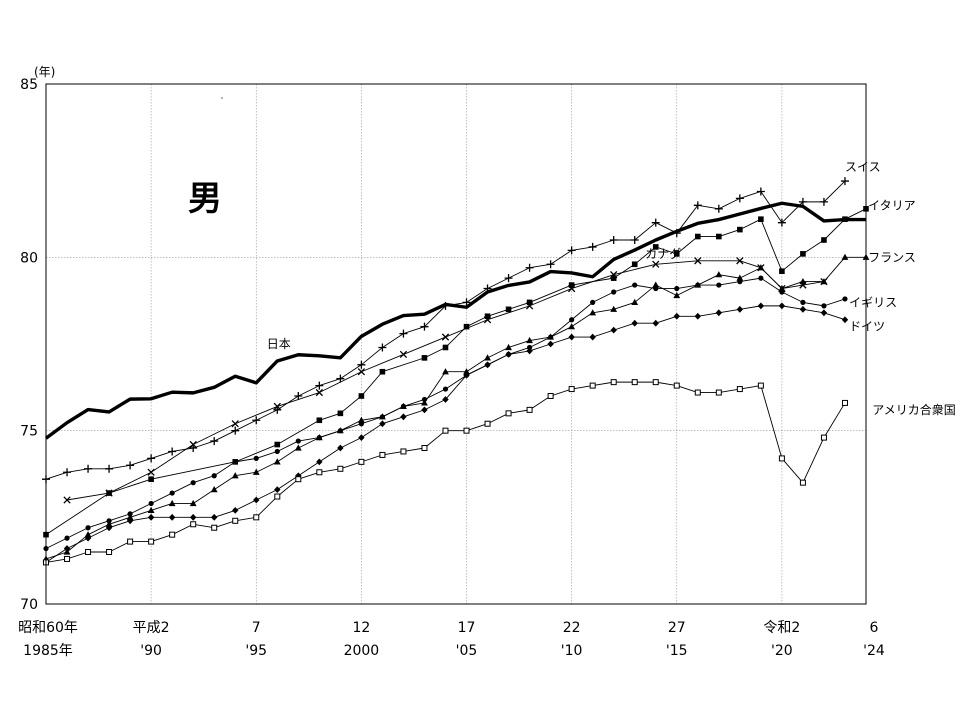  Describe the element at coordinates (48, 628) in the screenshot. I see `x-tick-era-label-0: 昭和60年` at that location.